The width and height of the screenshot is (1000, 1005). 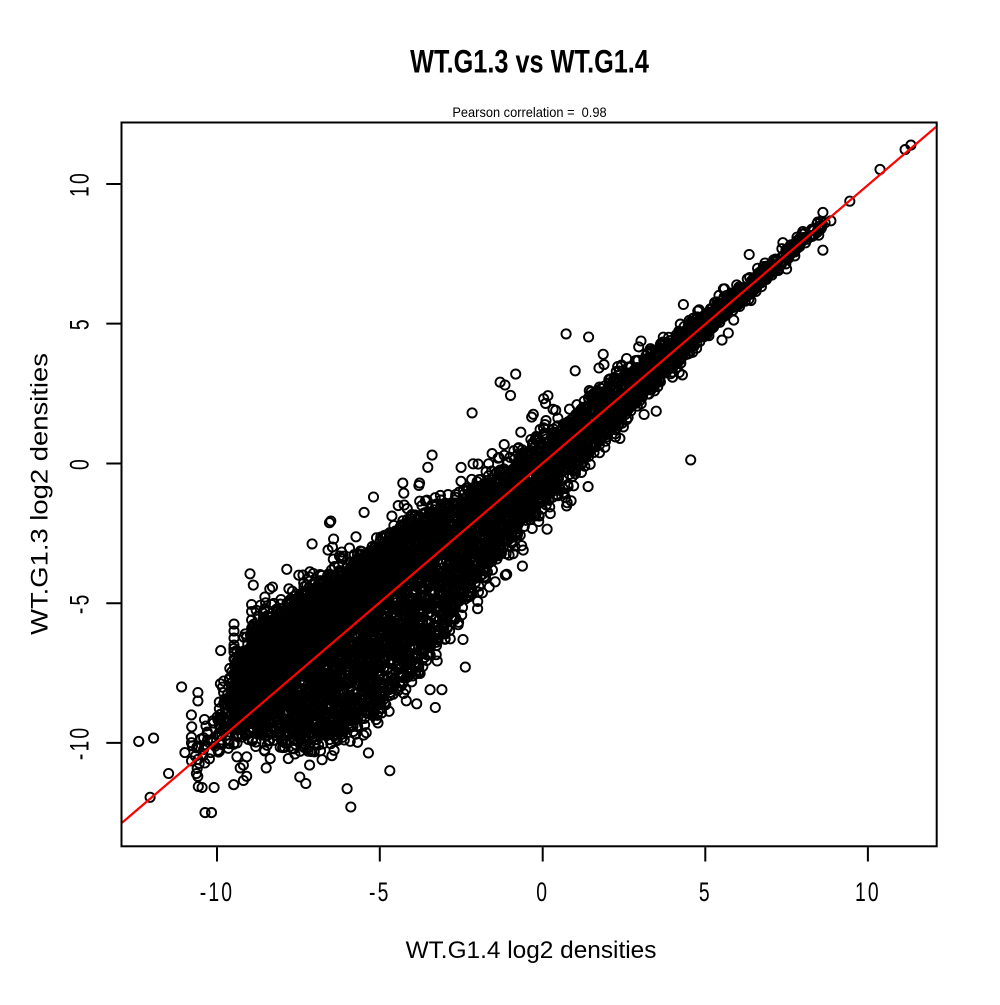 What do you see at coordinates (529, 112) in the screenshot?
I see `svg-text: Pearson correlation = 0.98` at bounding box center [529, 112].